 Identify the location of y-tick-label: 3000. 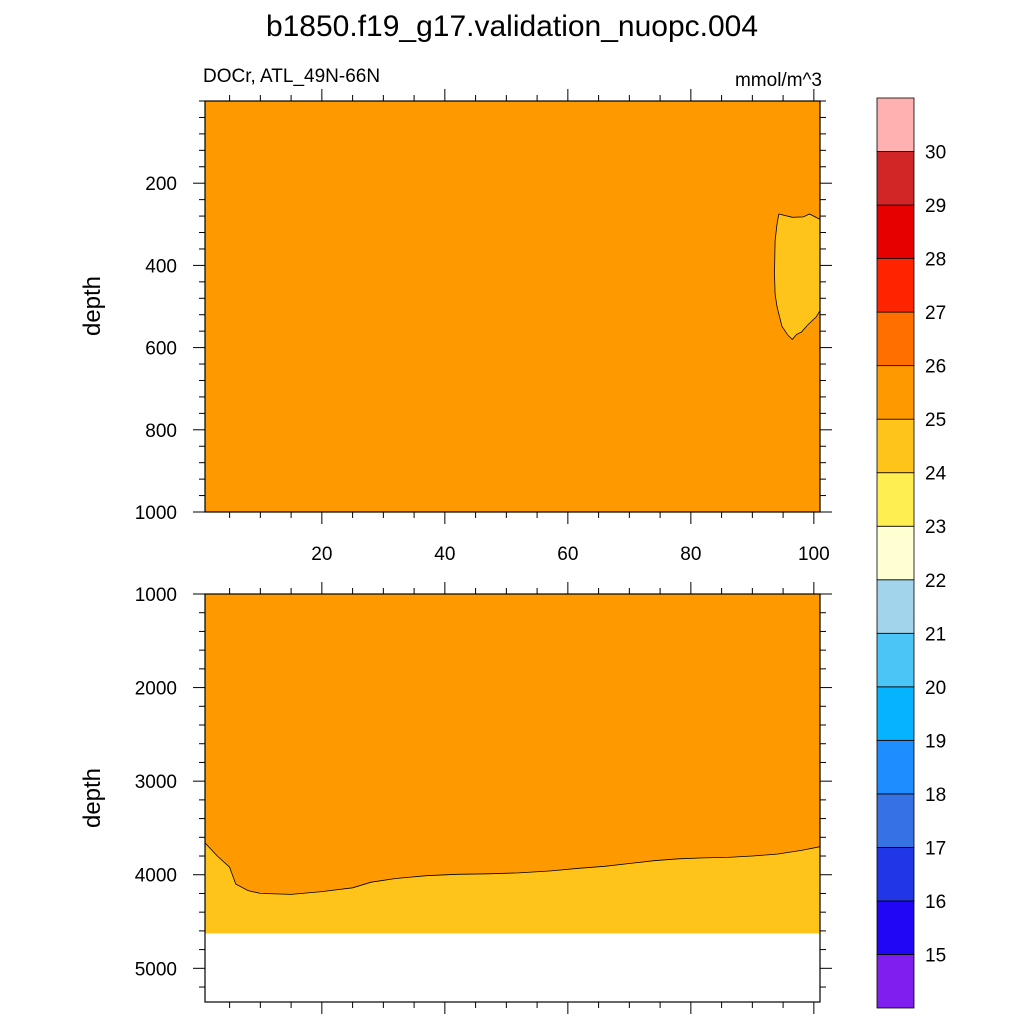
(156, 782).